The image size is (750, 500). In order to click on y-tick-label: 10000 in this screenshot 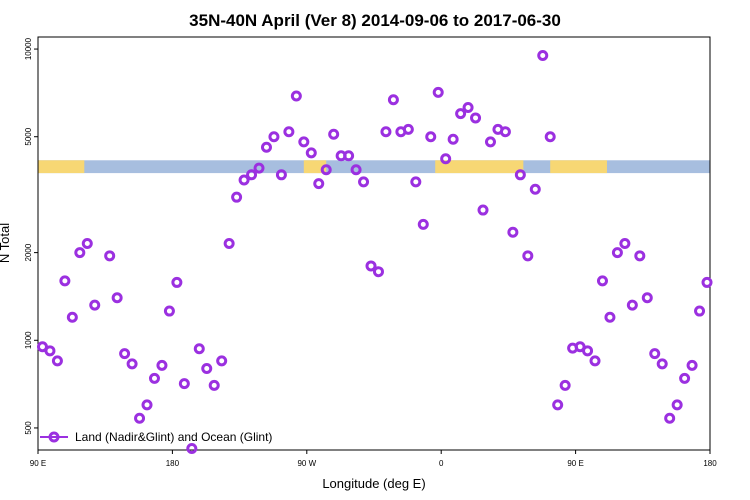, I will do `click(28, 48)`.